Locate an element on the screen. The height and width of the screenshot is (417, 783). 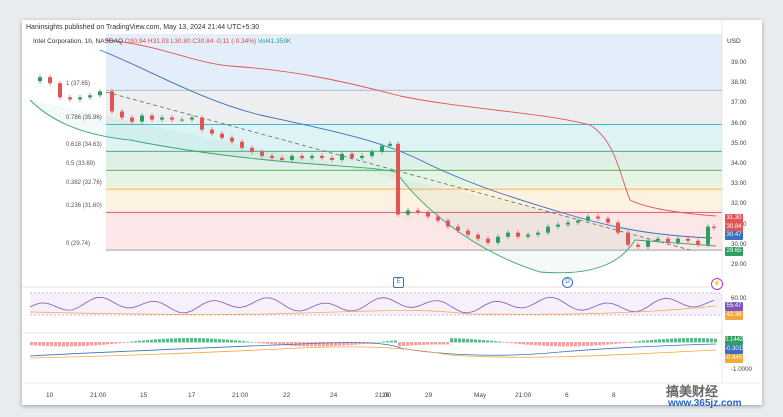
time-label-5: 22 is located at coordinates (287, 395).